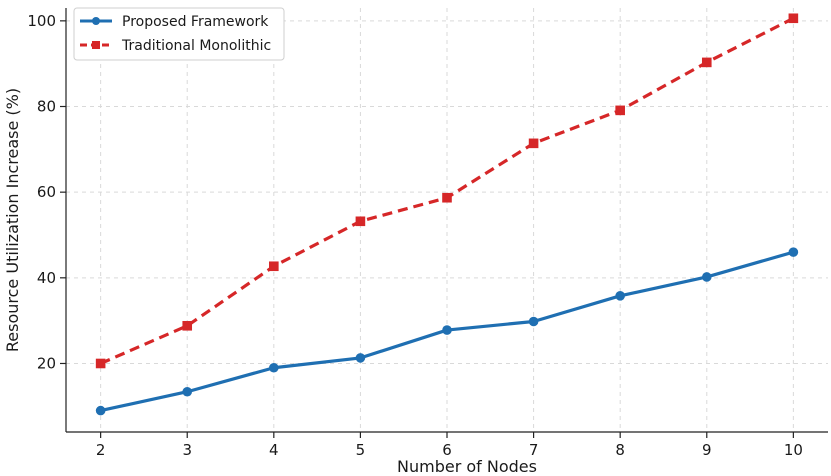 This screenshot has height=476, width=831. Describe the element at coordinates (793, 450) in the screenshot. I see `x-tick-label: 10` at that location.